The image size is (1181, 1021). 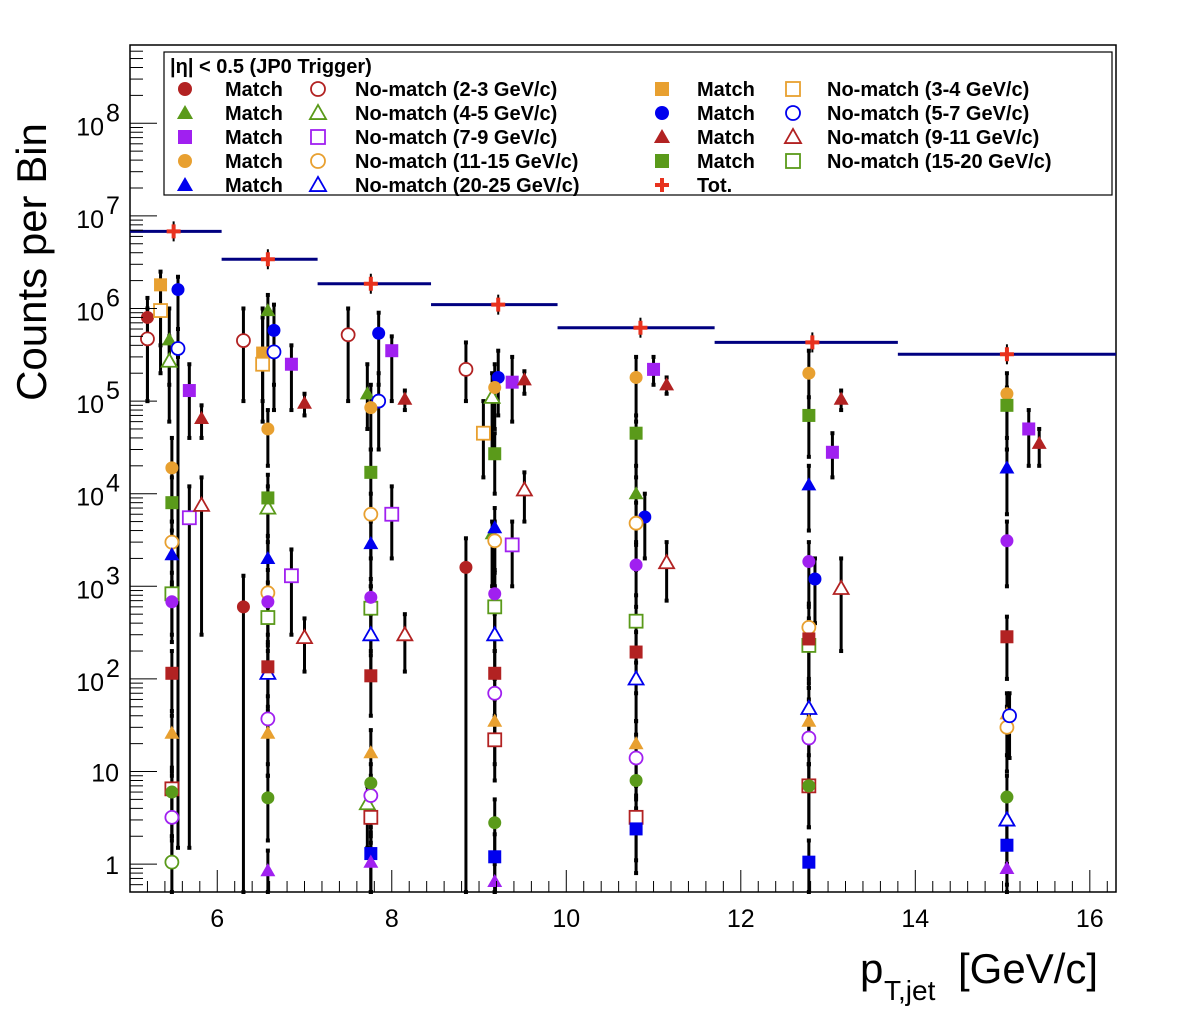 I want to click on y-tick-base: 1, so click(x=112, y=866).